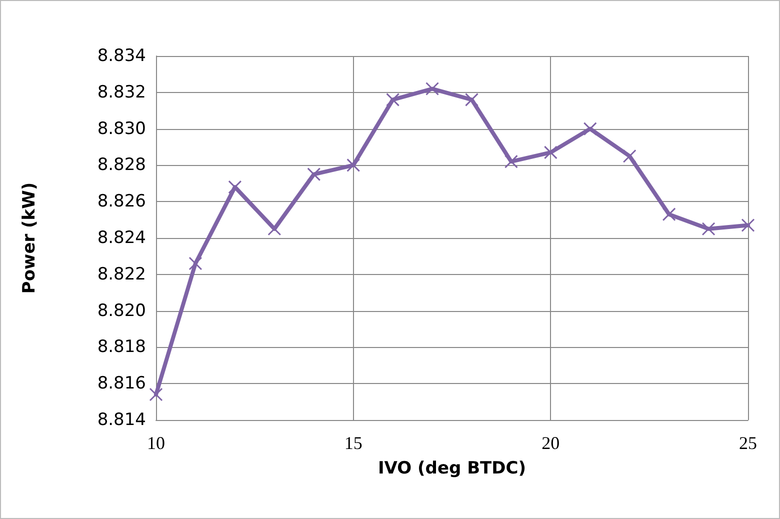 This screenshot has height=519, width=780. Describe the element at coordinates (121, 420) in the screenshot. I see `y-tick-label: 8.814` at that location.